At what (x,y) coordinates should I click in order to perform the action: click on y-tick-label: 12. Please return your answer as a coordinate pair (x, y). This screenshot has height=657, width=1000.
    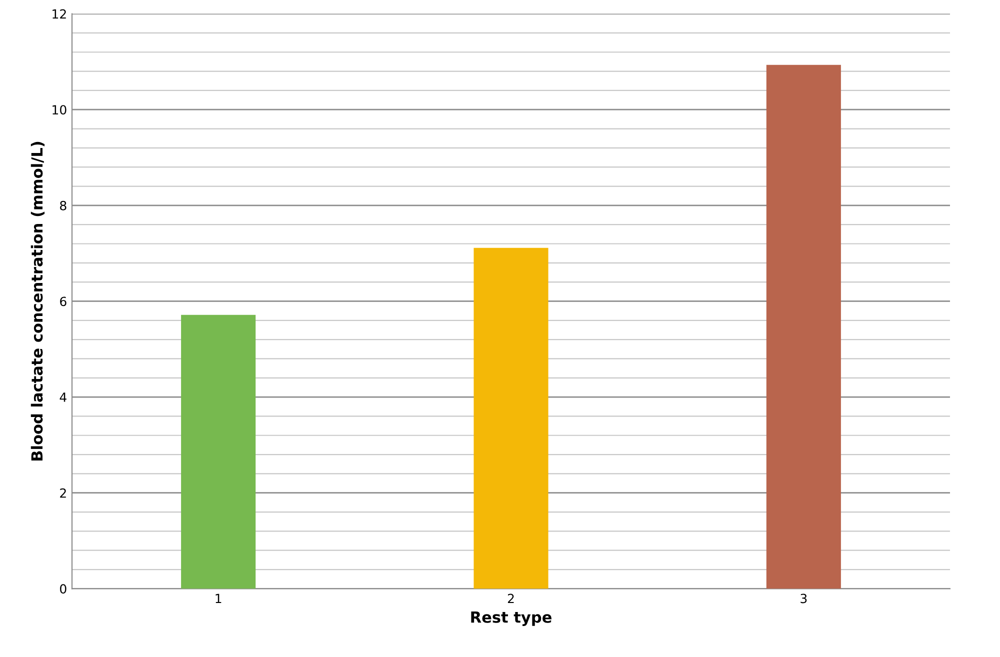
    Looking at the image, I should click on (59, 14).